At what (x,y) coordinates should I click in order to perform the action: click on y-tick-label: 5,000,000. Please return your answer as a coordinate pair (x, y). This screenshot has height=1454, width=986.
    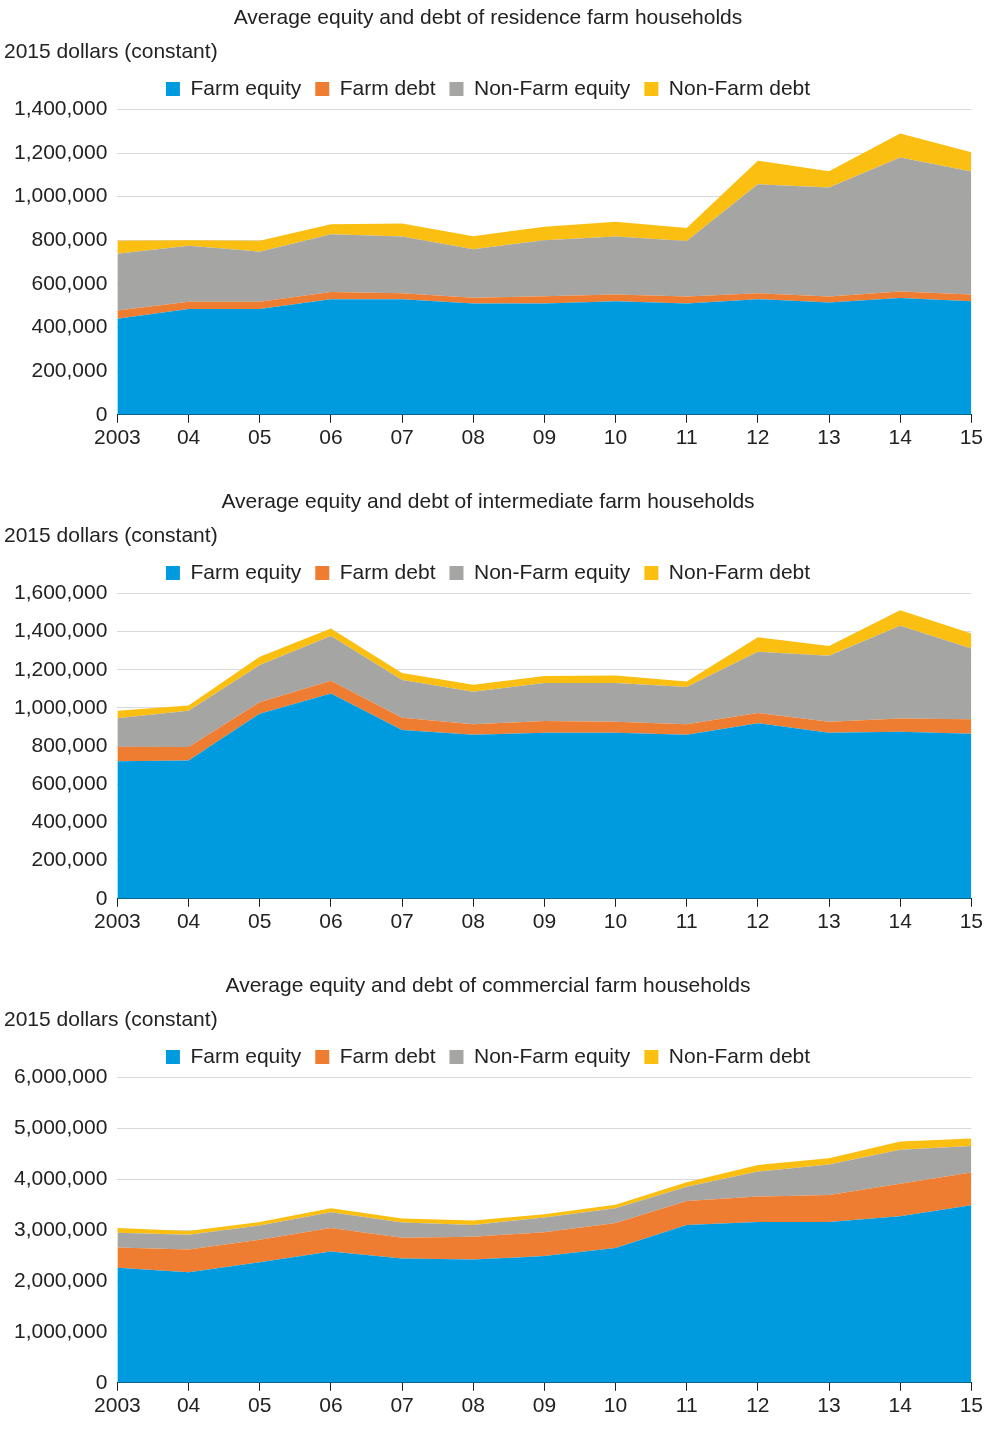
    Looking at the image, I should click on (60, 1127).